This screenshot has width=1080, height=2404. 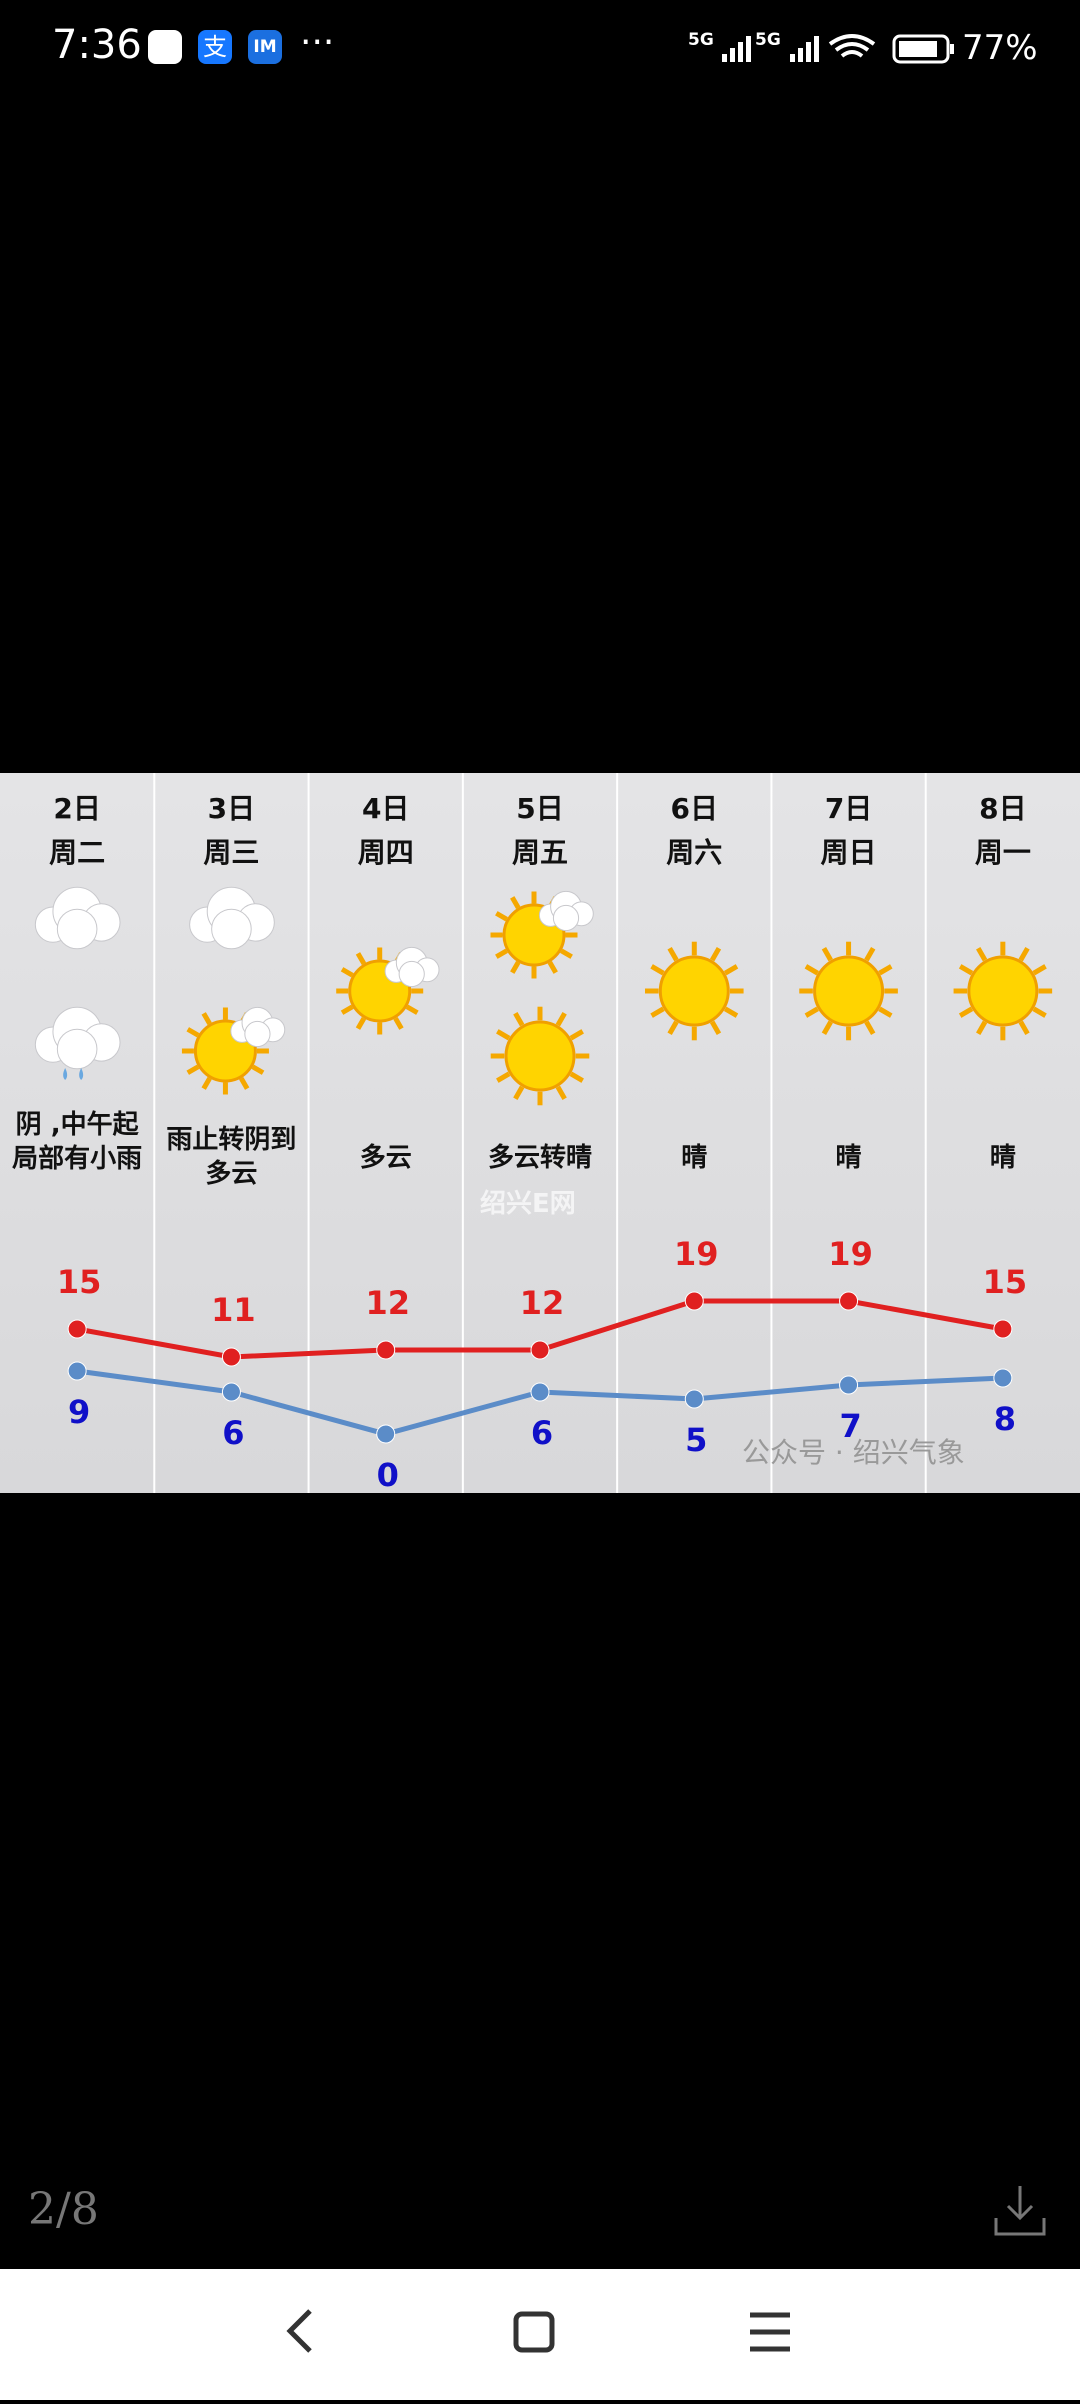 What do you see at coordinates (385, 1158) in the screenshot?
I see `weather-desc: 多云` at bounding box center [385, 1158].